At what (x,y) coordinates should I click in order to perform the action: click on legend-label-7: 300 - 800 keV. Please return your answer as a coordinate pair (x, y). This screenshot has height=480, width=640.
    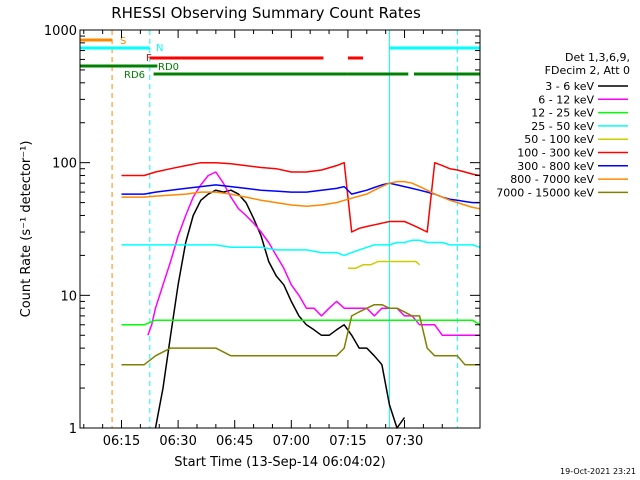
    Looking at the image, I should click on (555, 166).